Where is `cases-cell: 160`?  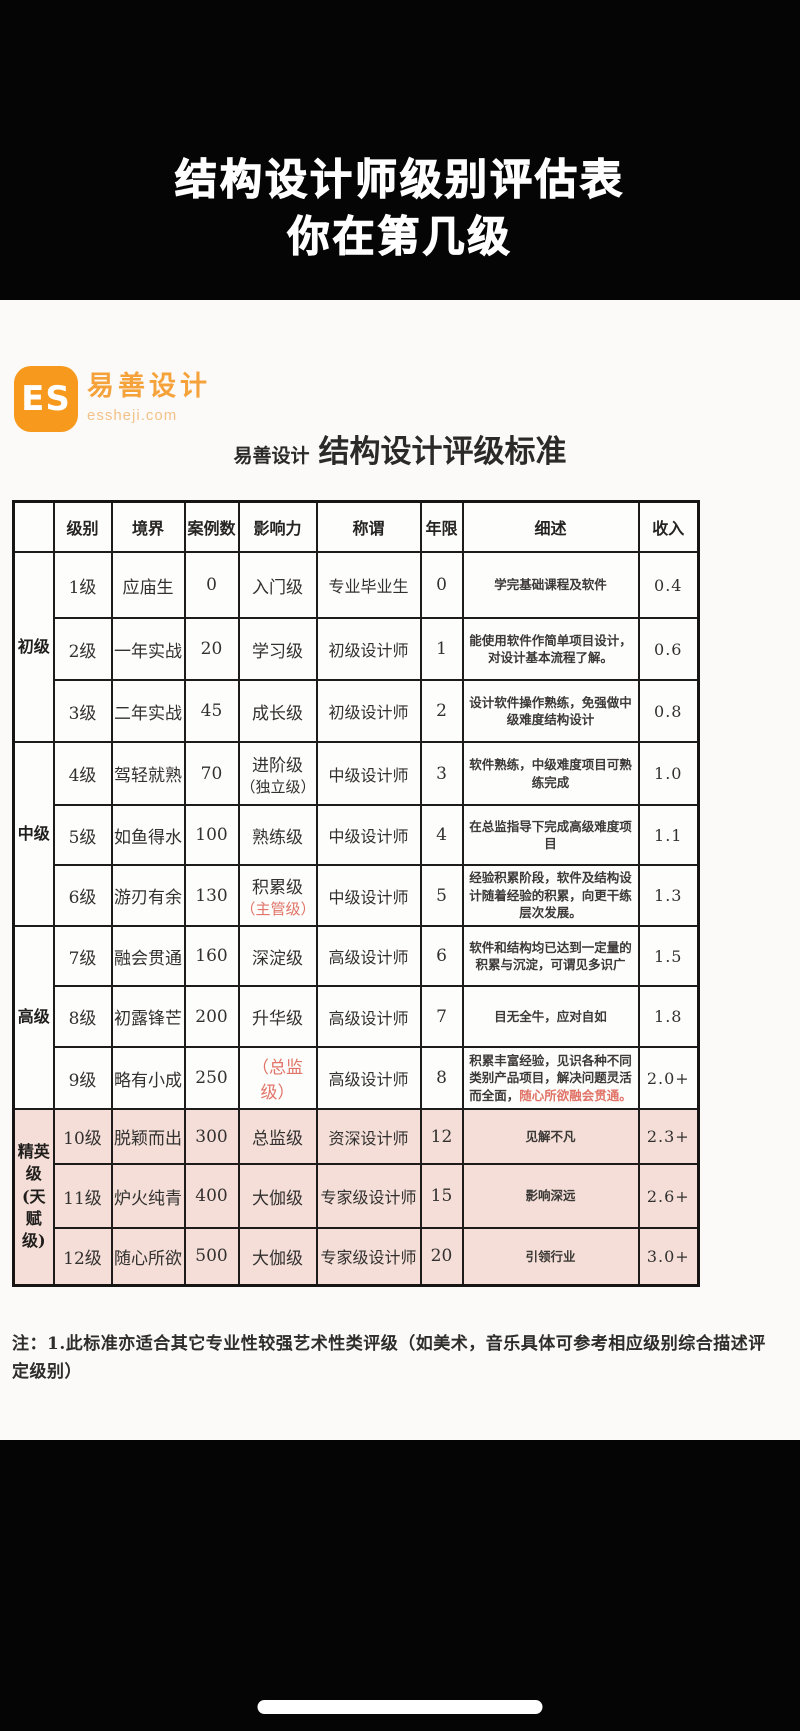
cases-cell: 160 is located at coordinates (211, 956).